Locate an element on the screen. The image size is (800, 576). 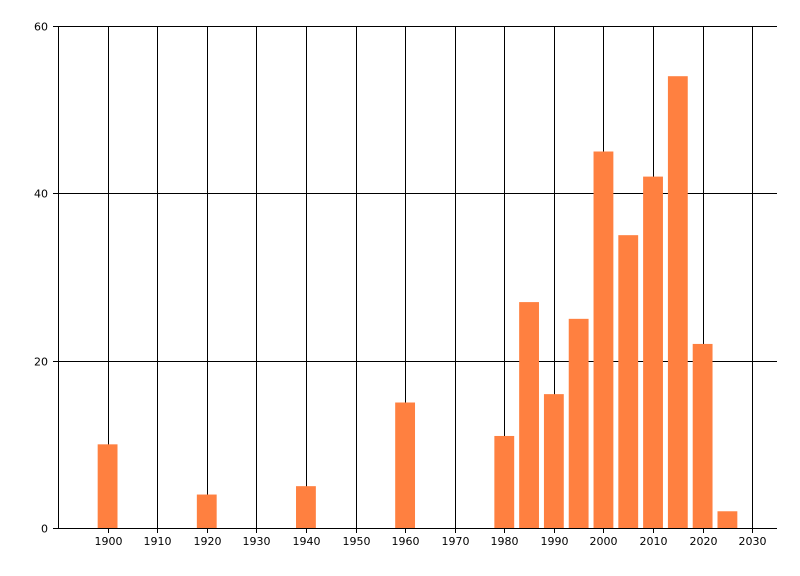
bar-1920 is located at coordinates (206, 511).